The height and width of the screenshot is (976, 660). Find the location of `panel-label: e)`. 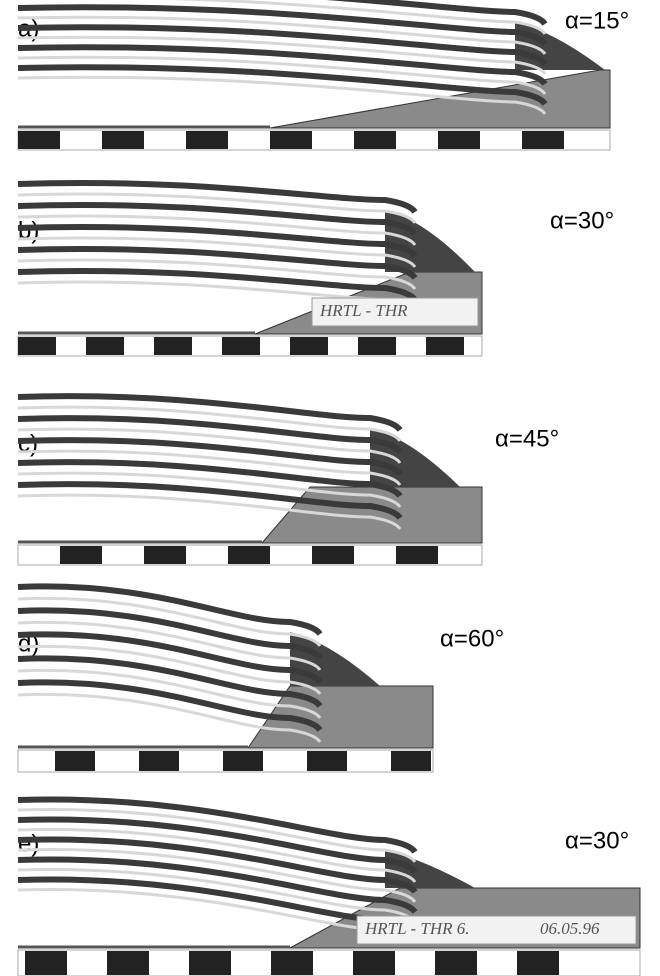

panel-label: e) is located at coordinates (28, 843).